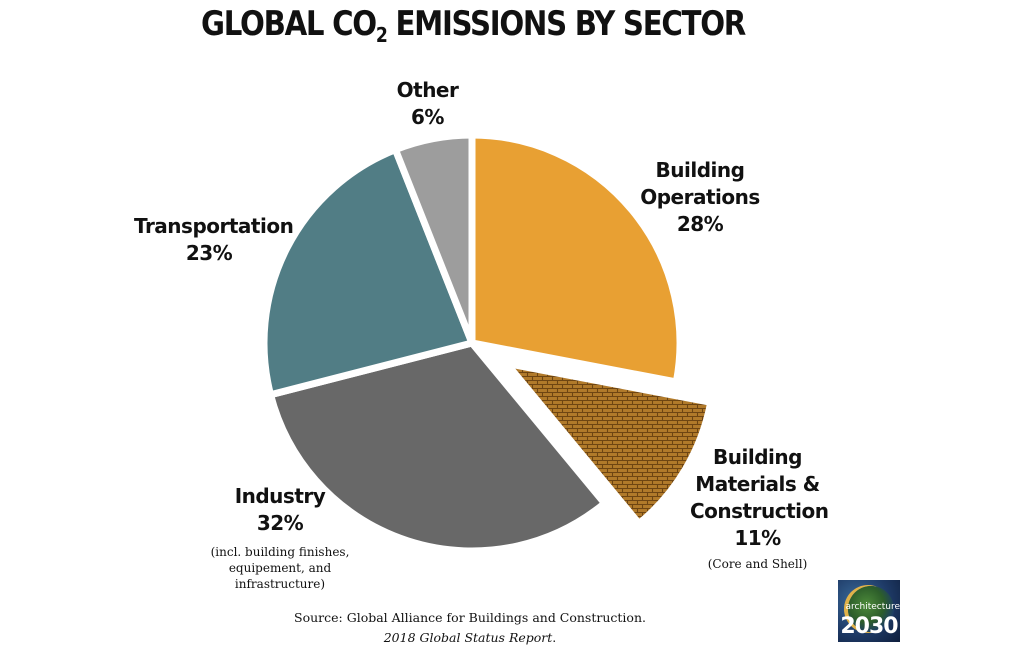 The image size is (1030, 656). I want to click on globe-icon, so click(871, 609).